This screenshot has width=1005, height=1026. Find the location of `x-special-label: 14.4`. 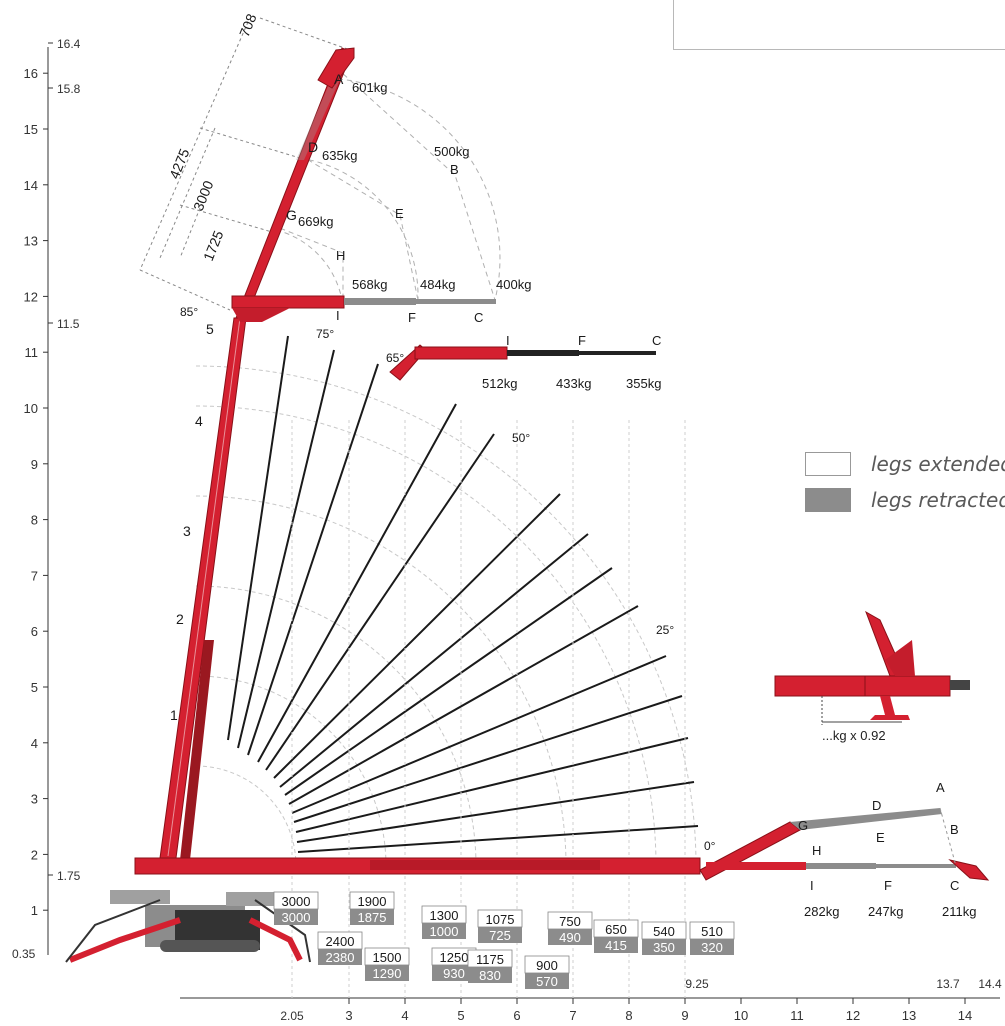

x-special-label: 14.4 is located at coordinates (990, 984).